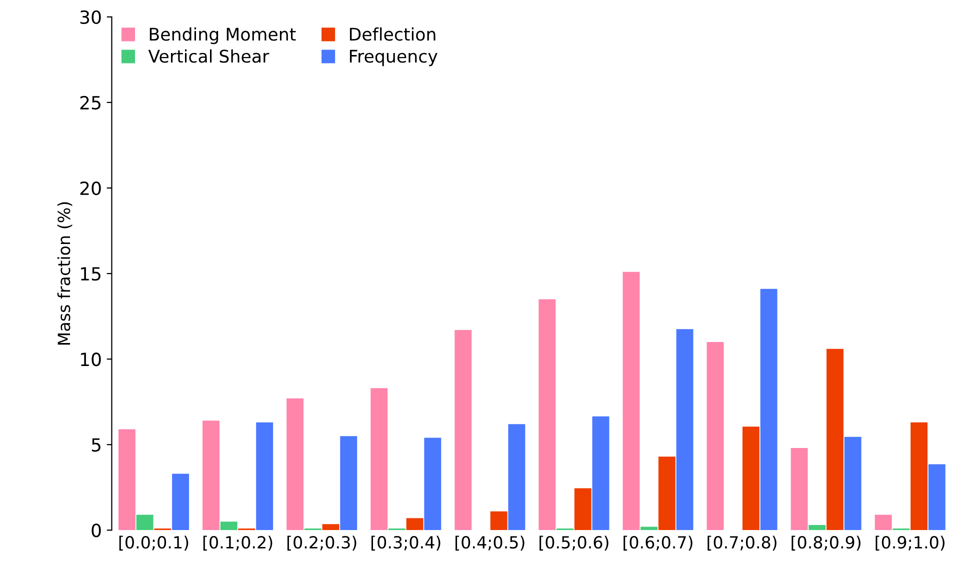  Describe the element at coordinates (237, 543) in the screenshot. I see `x-tick-label: [0.1;0.2)` at that location.